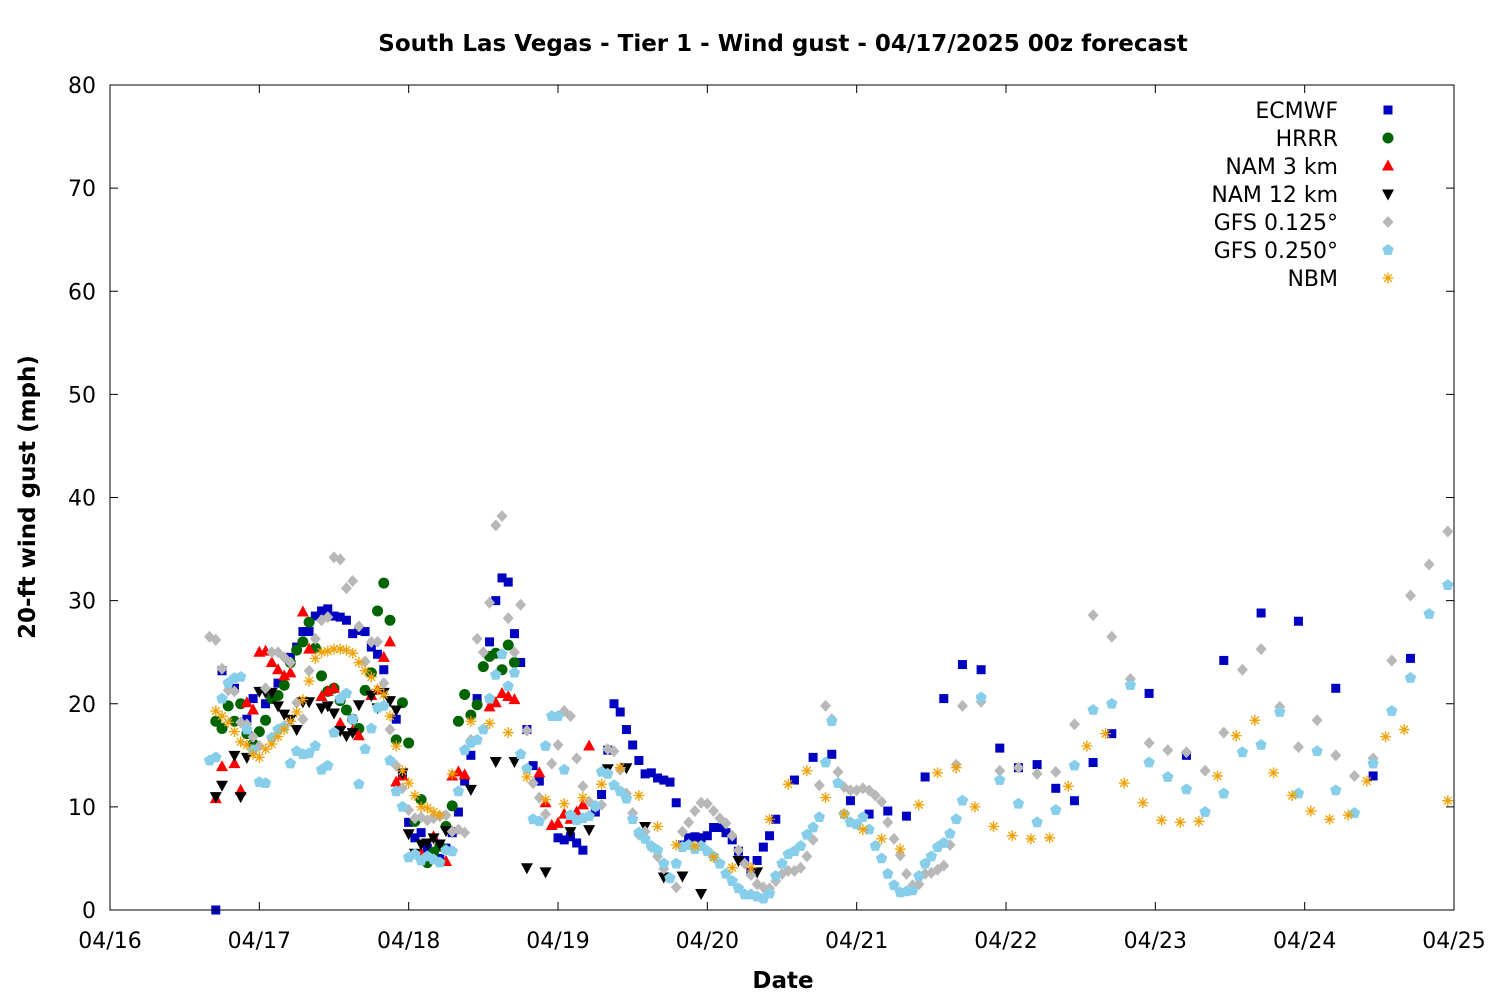 This screenshot has width=1500, height=1000. Describe the element at coordinates (82, 705) in the screenshot. I see `y-tick-label: 20` at that location.